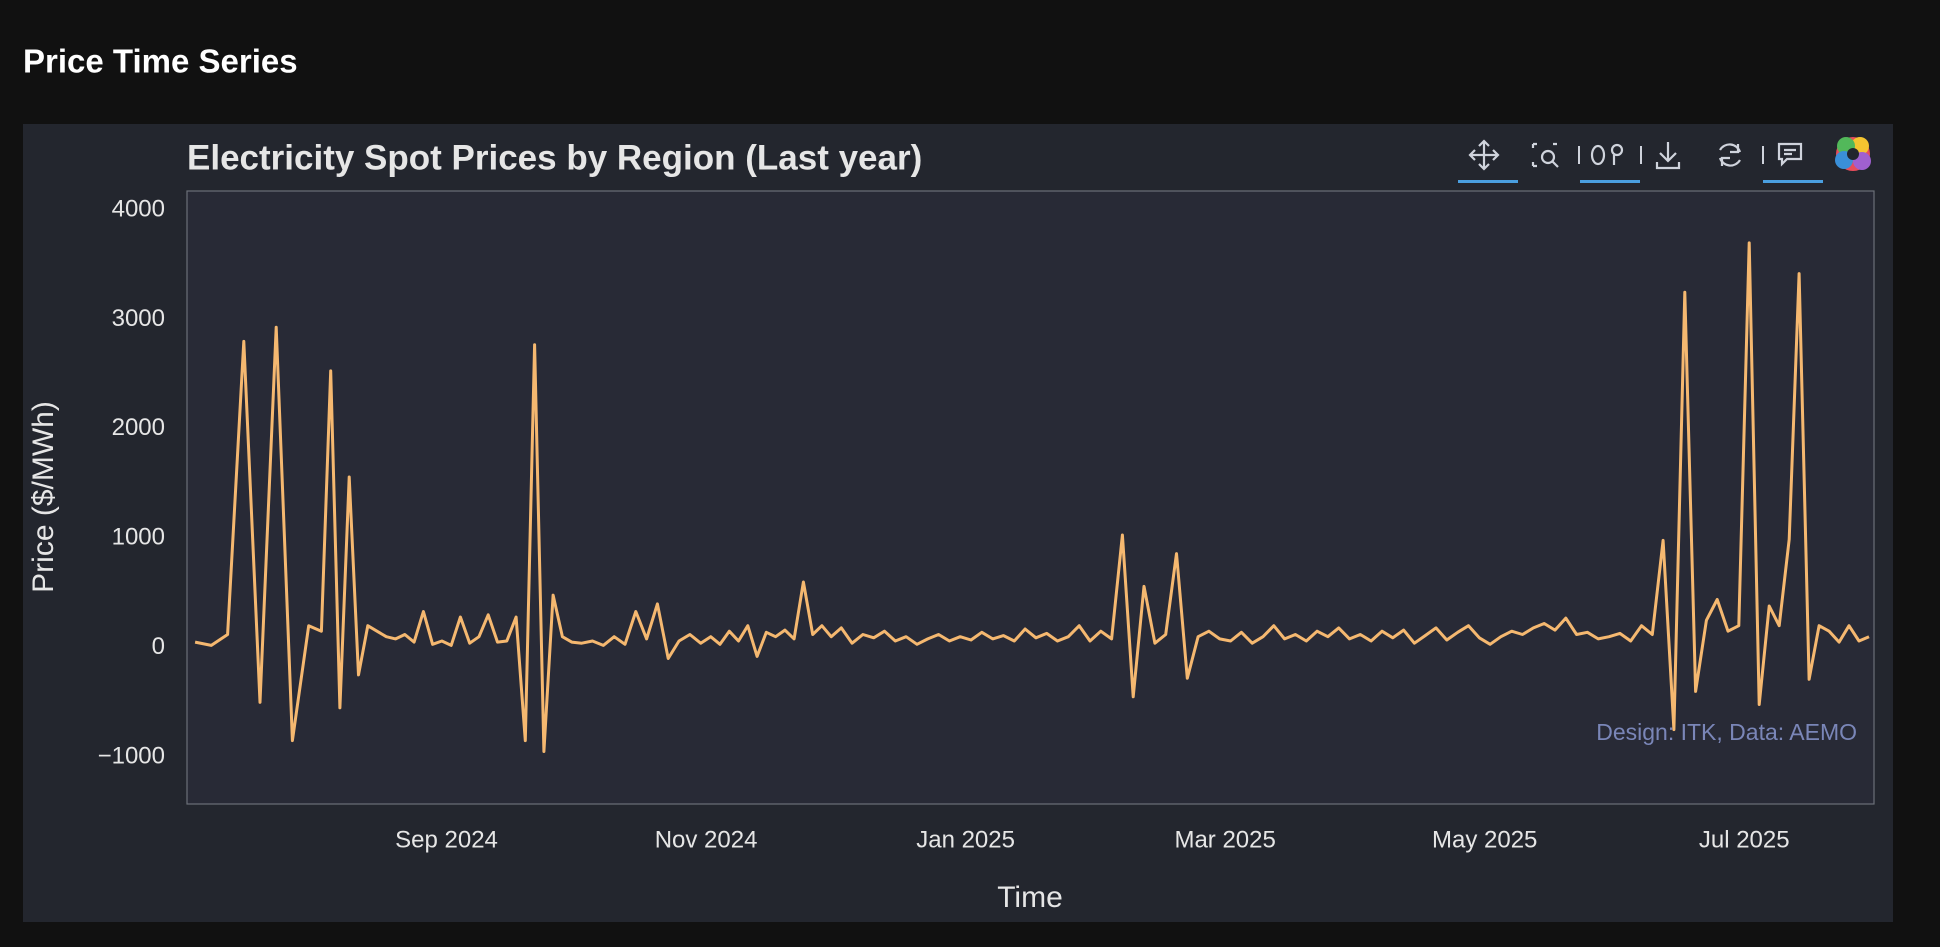  Describe the element at coordinates (138, 427) in the screenshot. I see `y-tick-label: 2000` at that location.